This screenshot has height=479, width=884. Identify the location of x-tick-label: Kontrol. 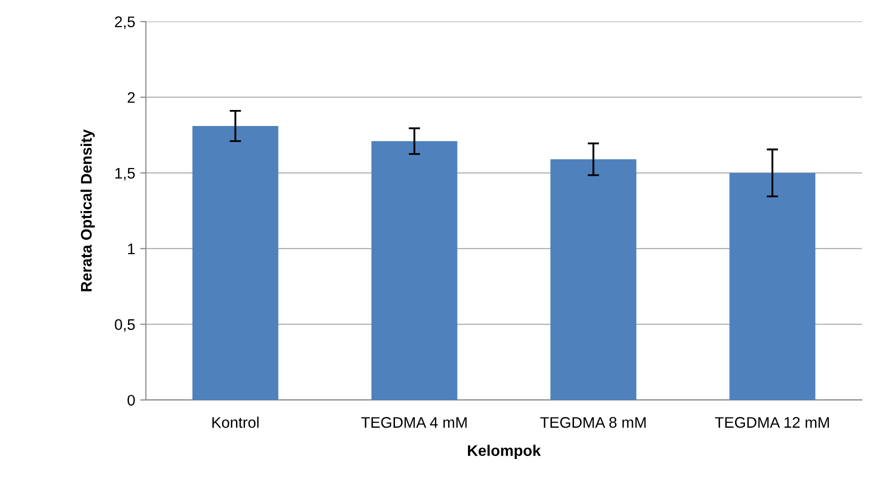
(235, 422).